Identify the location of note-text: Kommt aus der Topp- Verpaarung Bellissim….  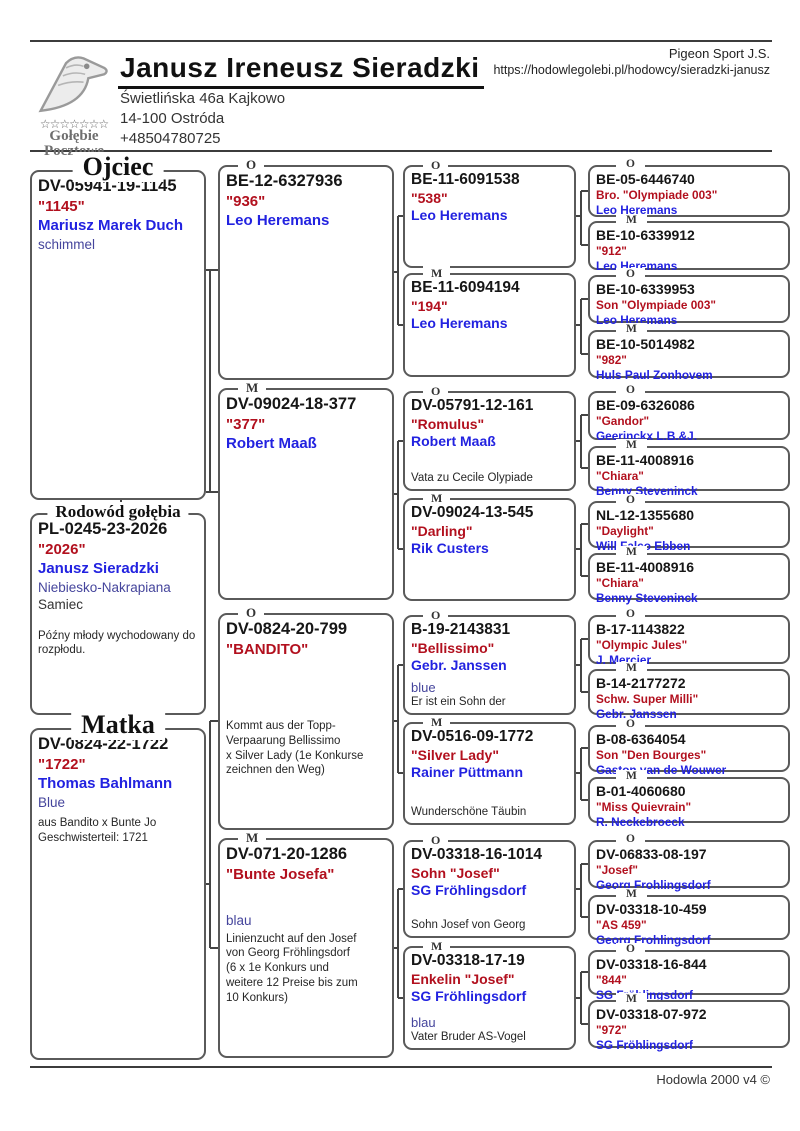
(295, 748).